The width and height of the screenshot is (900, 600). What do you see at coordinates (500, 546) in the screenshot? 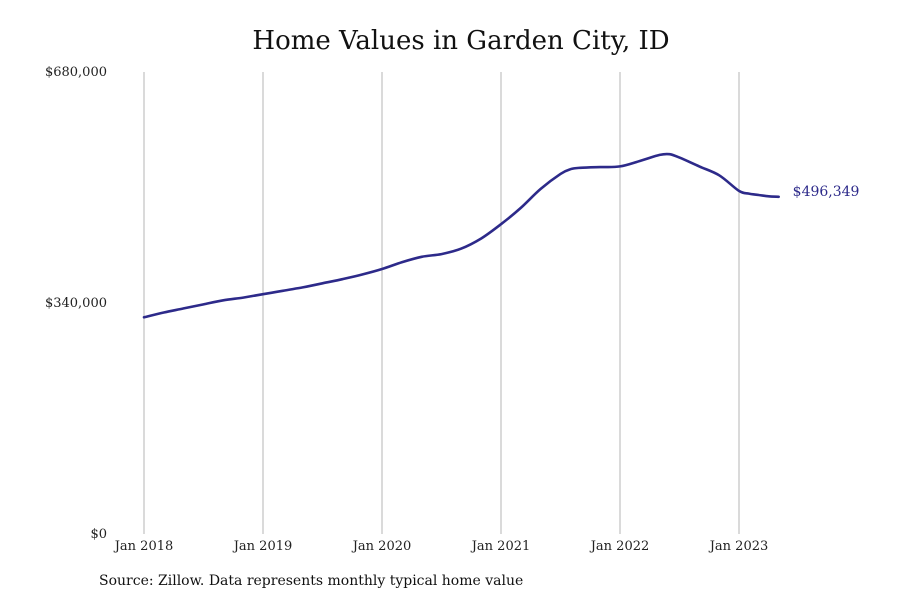
I see `x-tick-label: Jan 2021` at bounding box center [500, 546].